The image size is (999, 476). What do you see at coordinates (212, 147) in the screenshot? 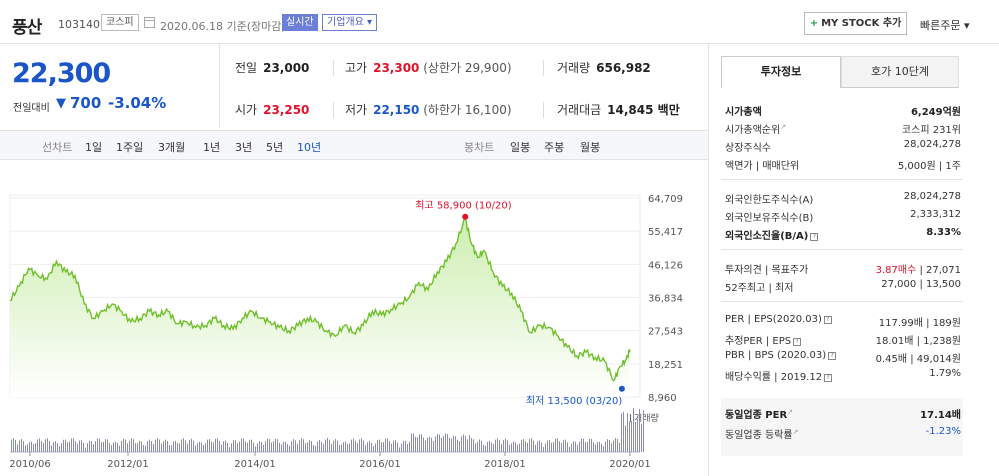
I see `period-1y: 1년` at bounding box center [212, 147].